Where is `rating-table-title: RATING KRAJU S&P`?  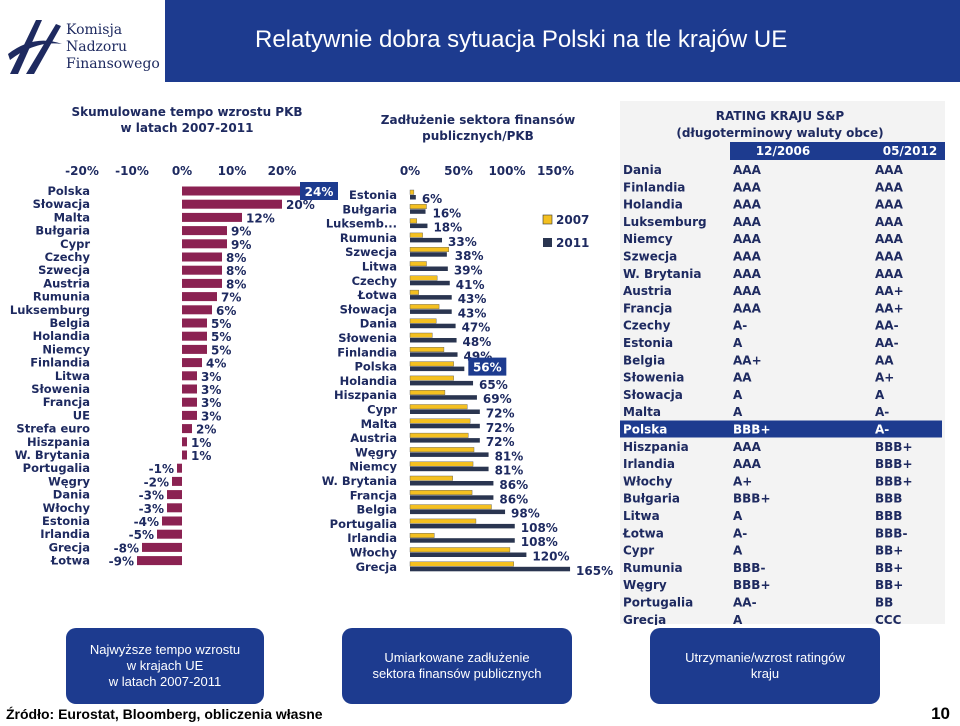 rating-table-title: RATING KRAJU S&P is located at coordinates (780, 116).